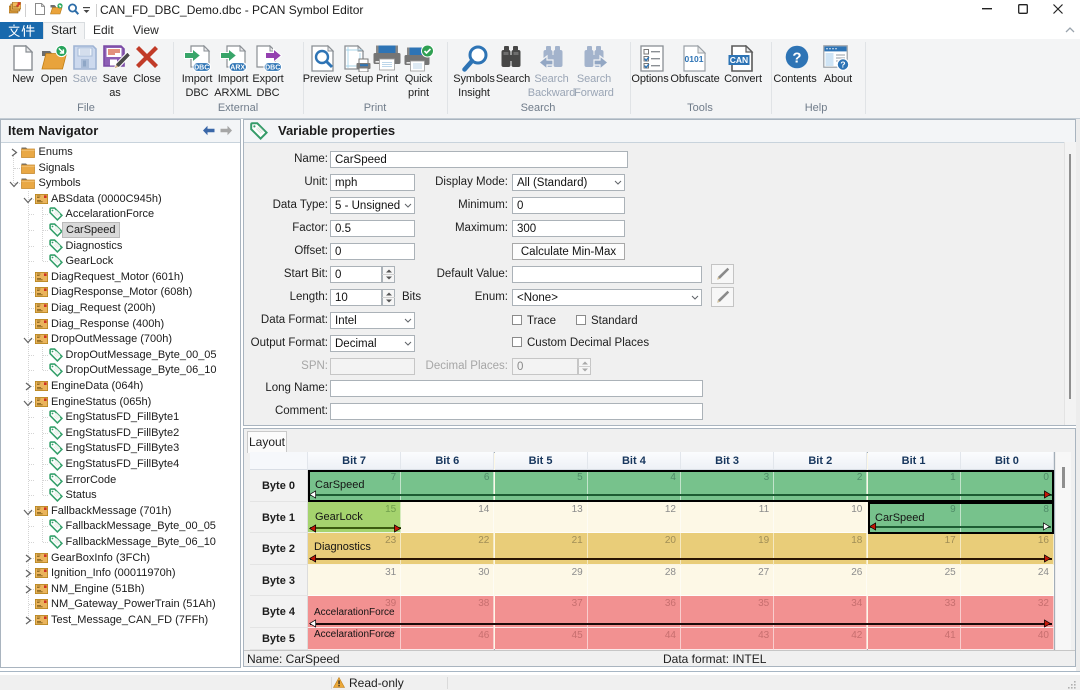 The height and width of the screenshot is (690, 1080). I want to click on svg-text: CAN, so click(739, 60).